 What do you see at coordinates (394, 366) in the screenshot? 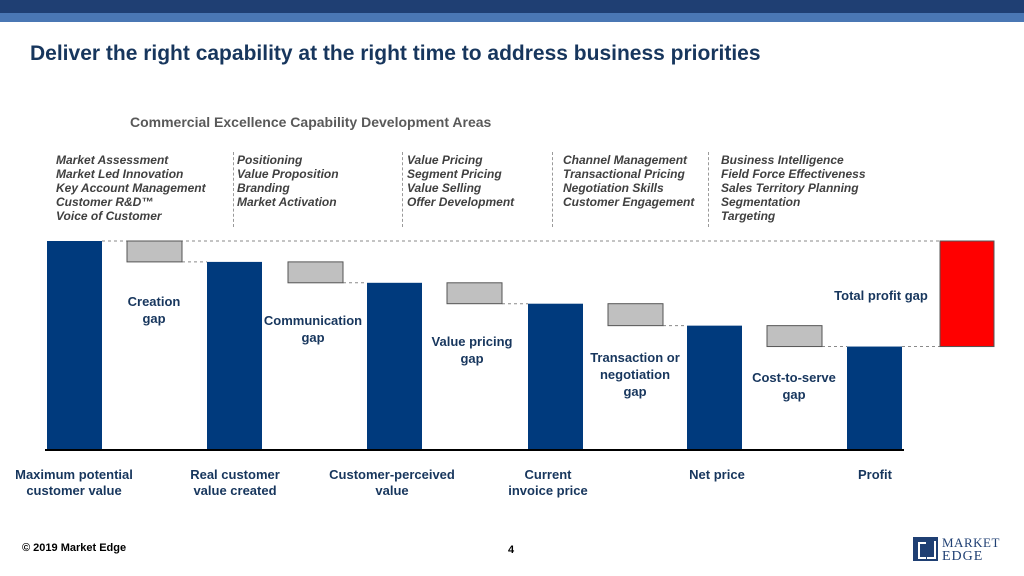
I see `bar-customer-perceived-value` at bounding box center [394, 366].